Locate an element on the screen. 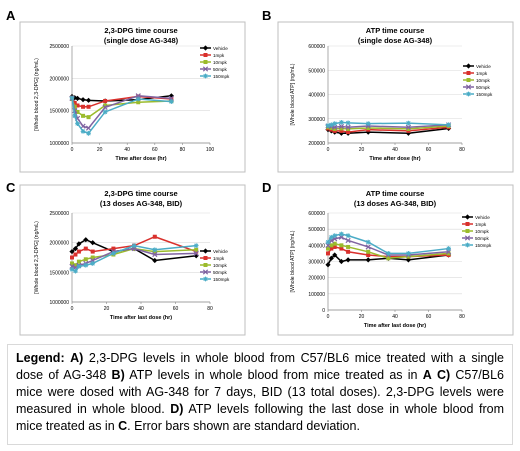 This screenshot has height=451, width=520. x-tick-label: 40 is located at coordinates (141, 309).